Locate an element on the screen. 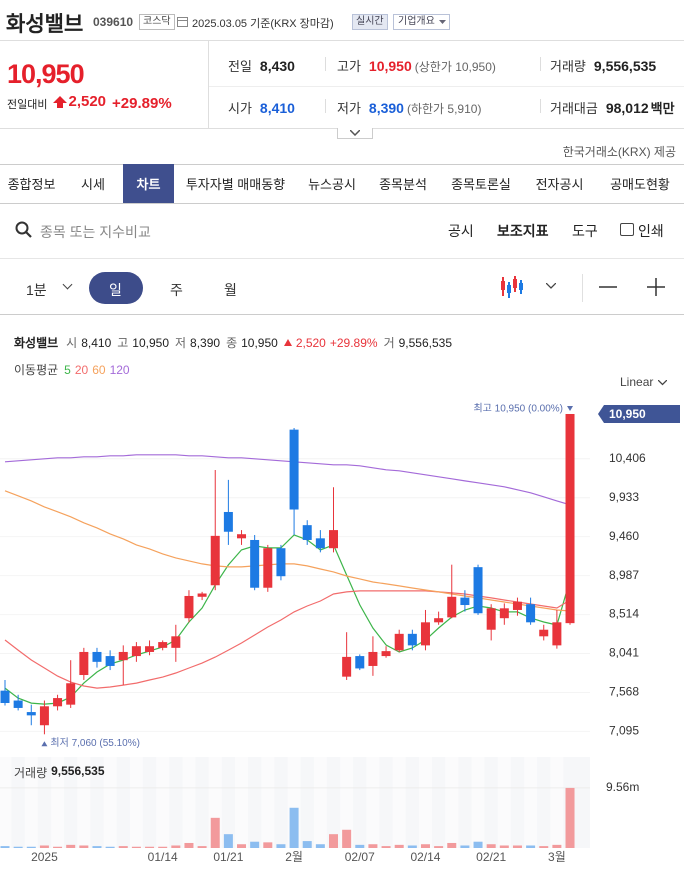 This screenshot has width=684, height=893. company-info-button: 기업개요 is located at coordinates (421, 22).